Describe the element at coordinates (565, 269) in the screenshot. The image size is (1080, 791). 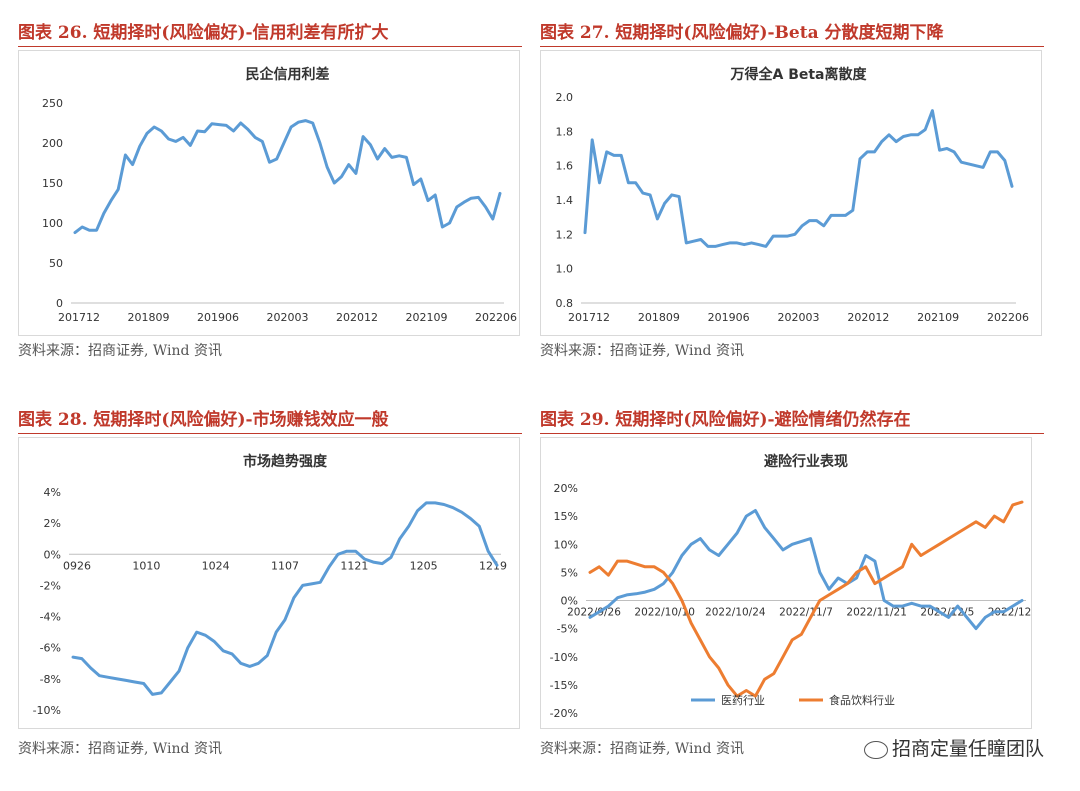
I see `chart1-y-tick-label: 1.0` at that location.